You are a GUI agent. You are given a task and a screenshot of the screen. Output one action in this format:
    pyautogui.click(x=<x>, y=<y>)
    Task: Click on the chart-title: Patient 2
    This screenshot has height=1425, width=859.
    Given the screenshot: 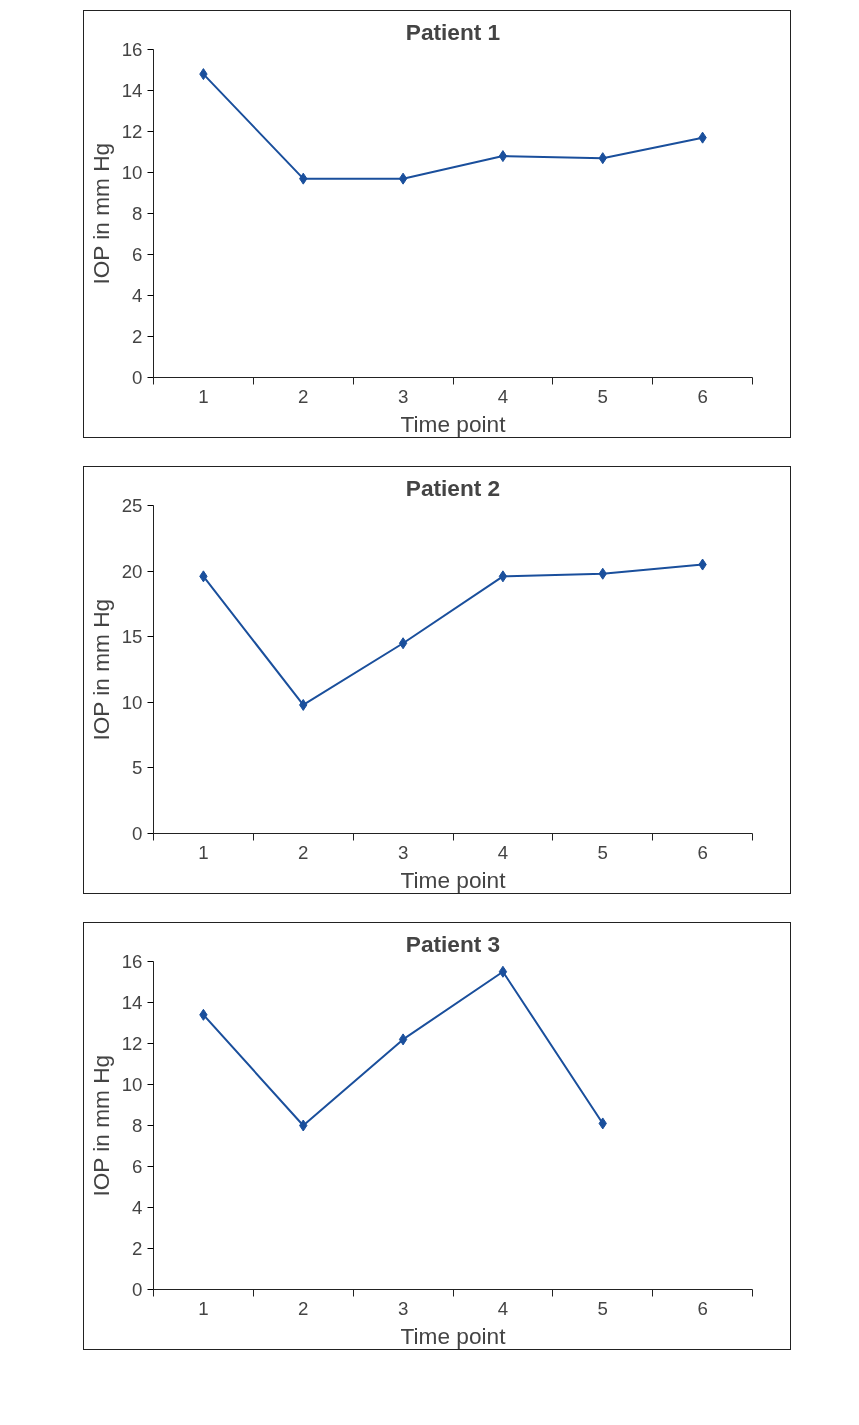 What is the action you would take?
    pyautogui.click(x=453, y=487)
    